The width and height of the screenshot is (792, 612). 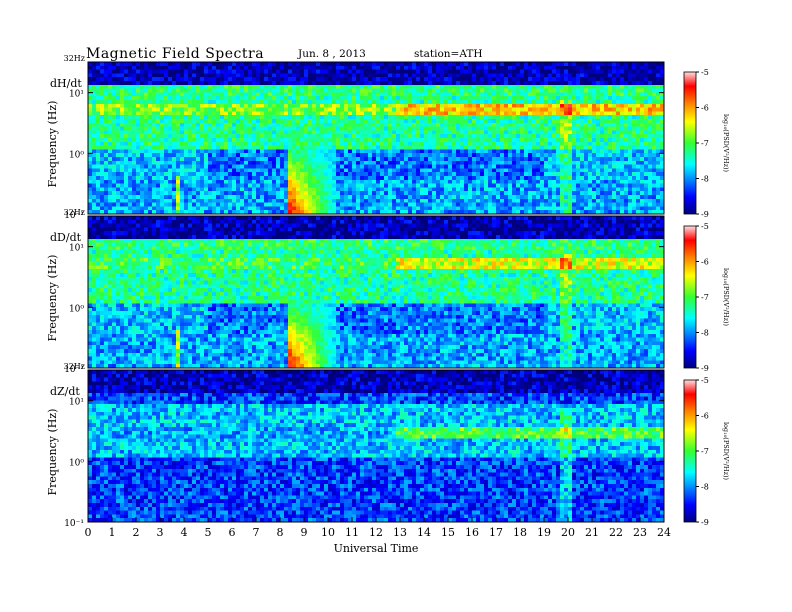 I want to click on x-tick-label: 8, so click(x=280, y=532).